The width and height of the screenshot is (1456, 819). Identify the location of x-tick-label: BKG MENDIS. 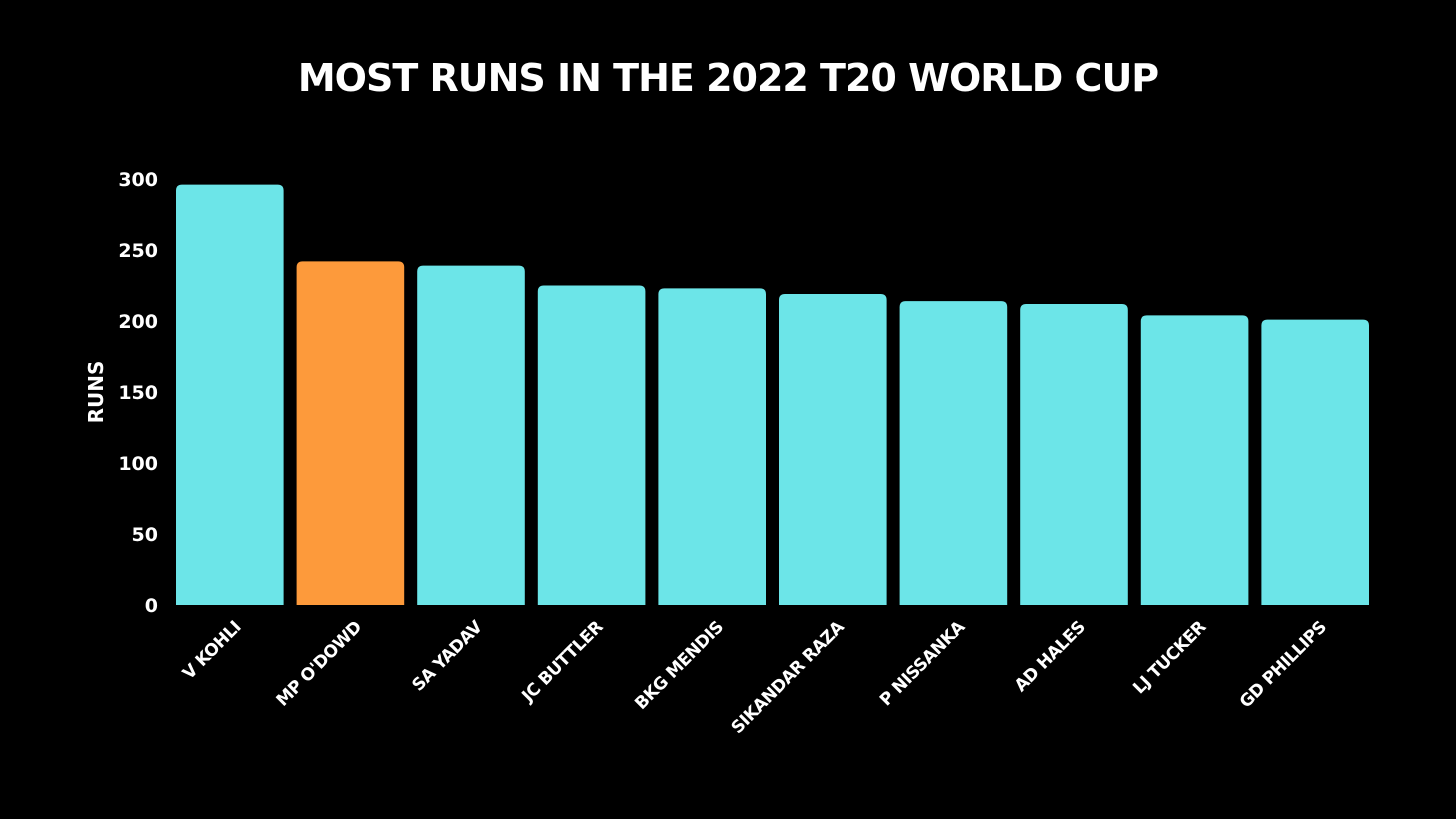
(679, 665).